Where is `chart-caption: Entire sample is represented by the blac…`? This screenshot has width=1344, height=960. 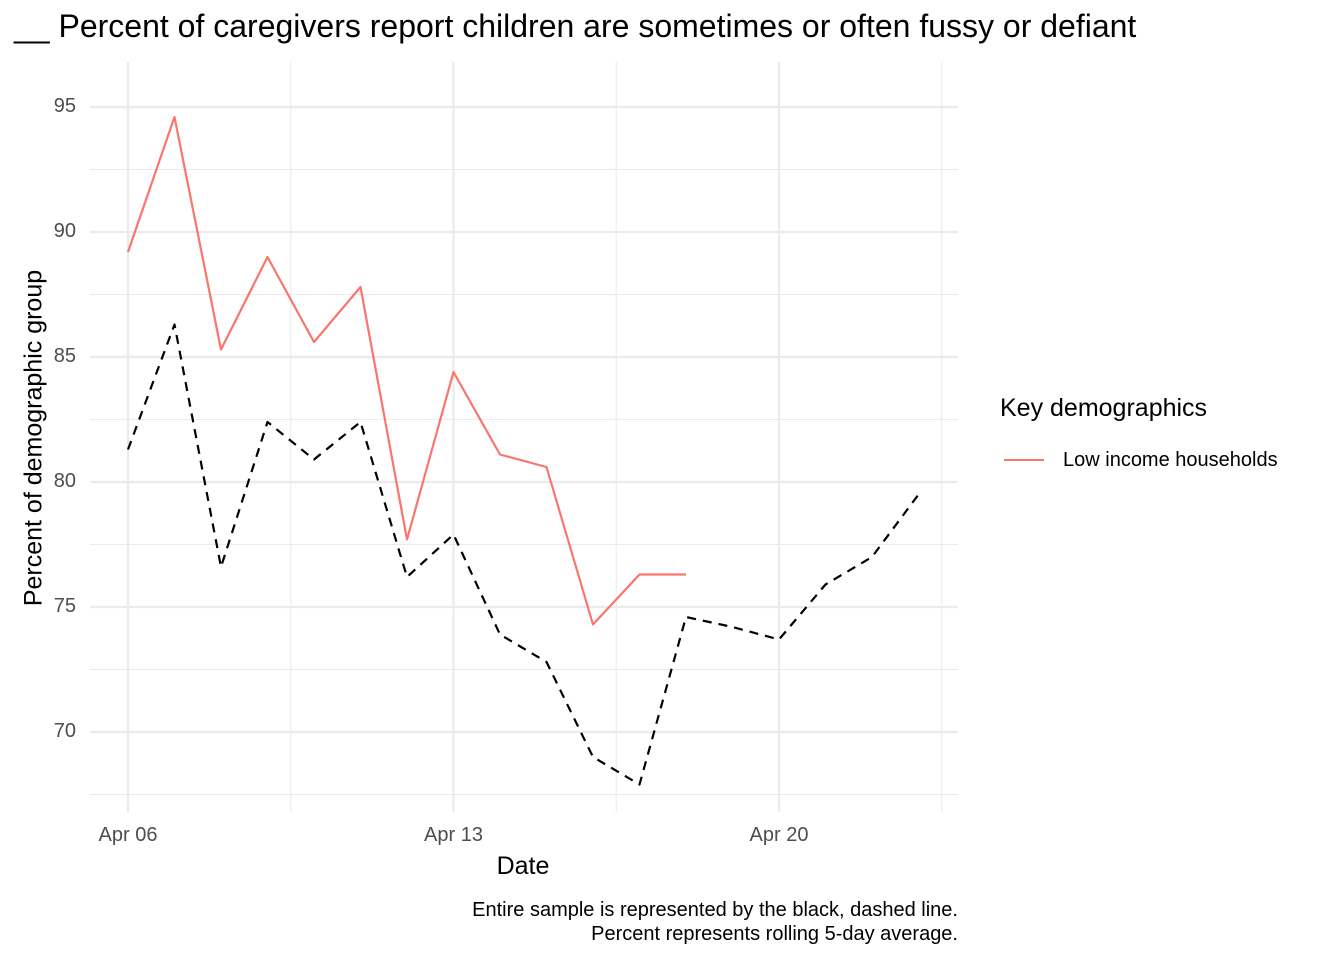
chart-caption: Entire sample is represented by the blac… is located at coordinates (715, 922).